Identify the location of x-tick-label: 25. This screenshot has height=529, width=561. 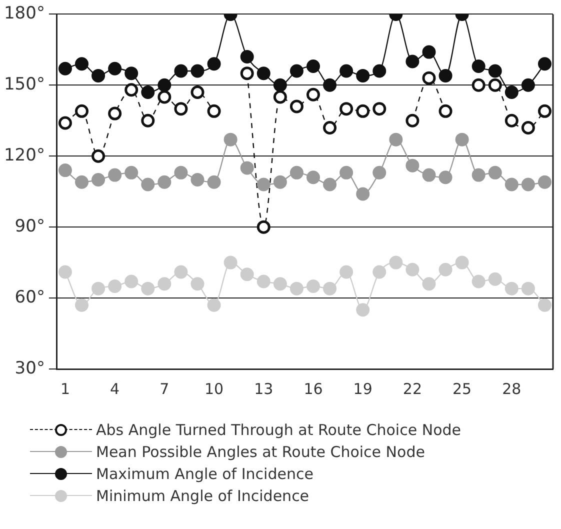
(462, 389).